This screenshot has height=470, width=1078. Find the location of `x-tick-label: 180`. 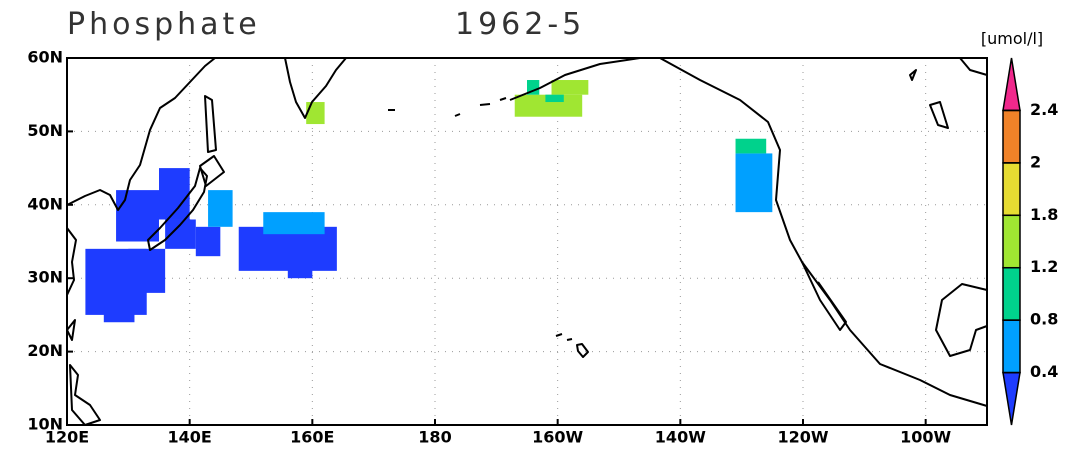

x-tick-label: 180 is located at coordinates (434, 437).